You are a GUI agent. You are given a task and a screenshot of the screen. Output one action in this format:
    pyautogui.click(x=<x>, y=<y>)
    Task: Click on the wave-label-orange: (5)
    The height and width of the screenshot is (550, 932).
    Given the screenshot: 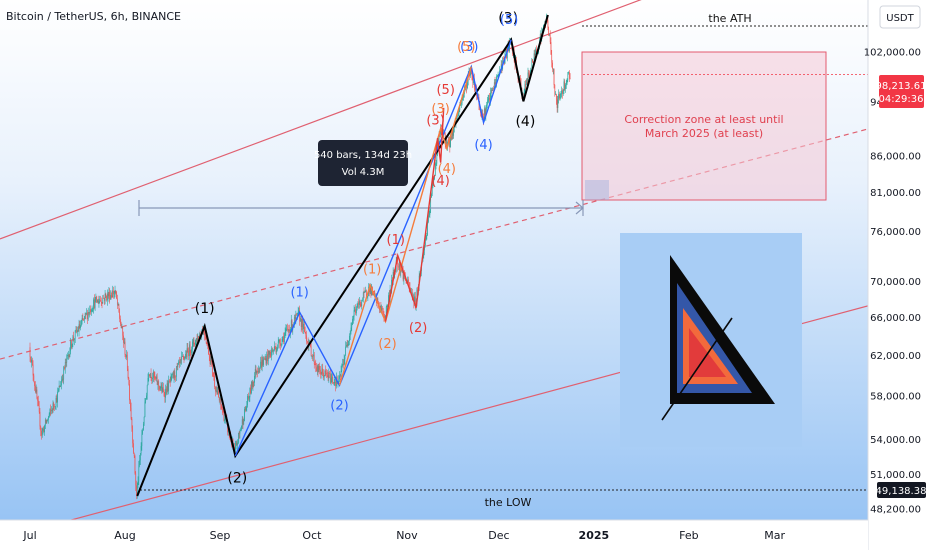 What is the action you would take?
    pyautogui.click(x=466, y=47)
    